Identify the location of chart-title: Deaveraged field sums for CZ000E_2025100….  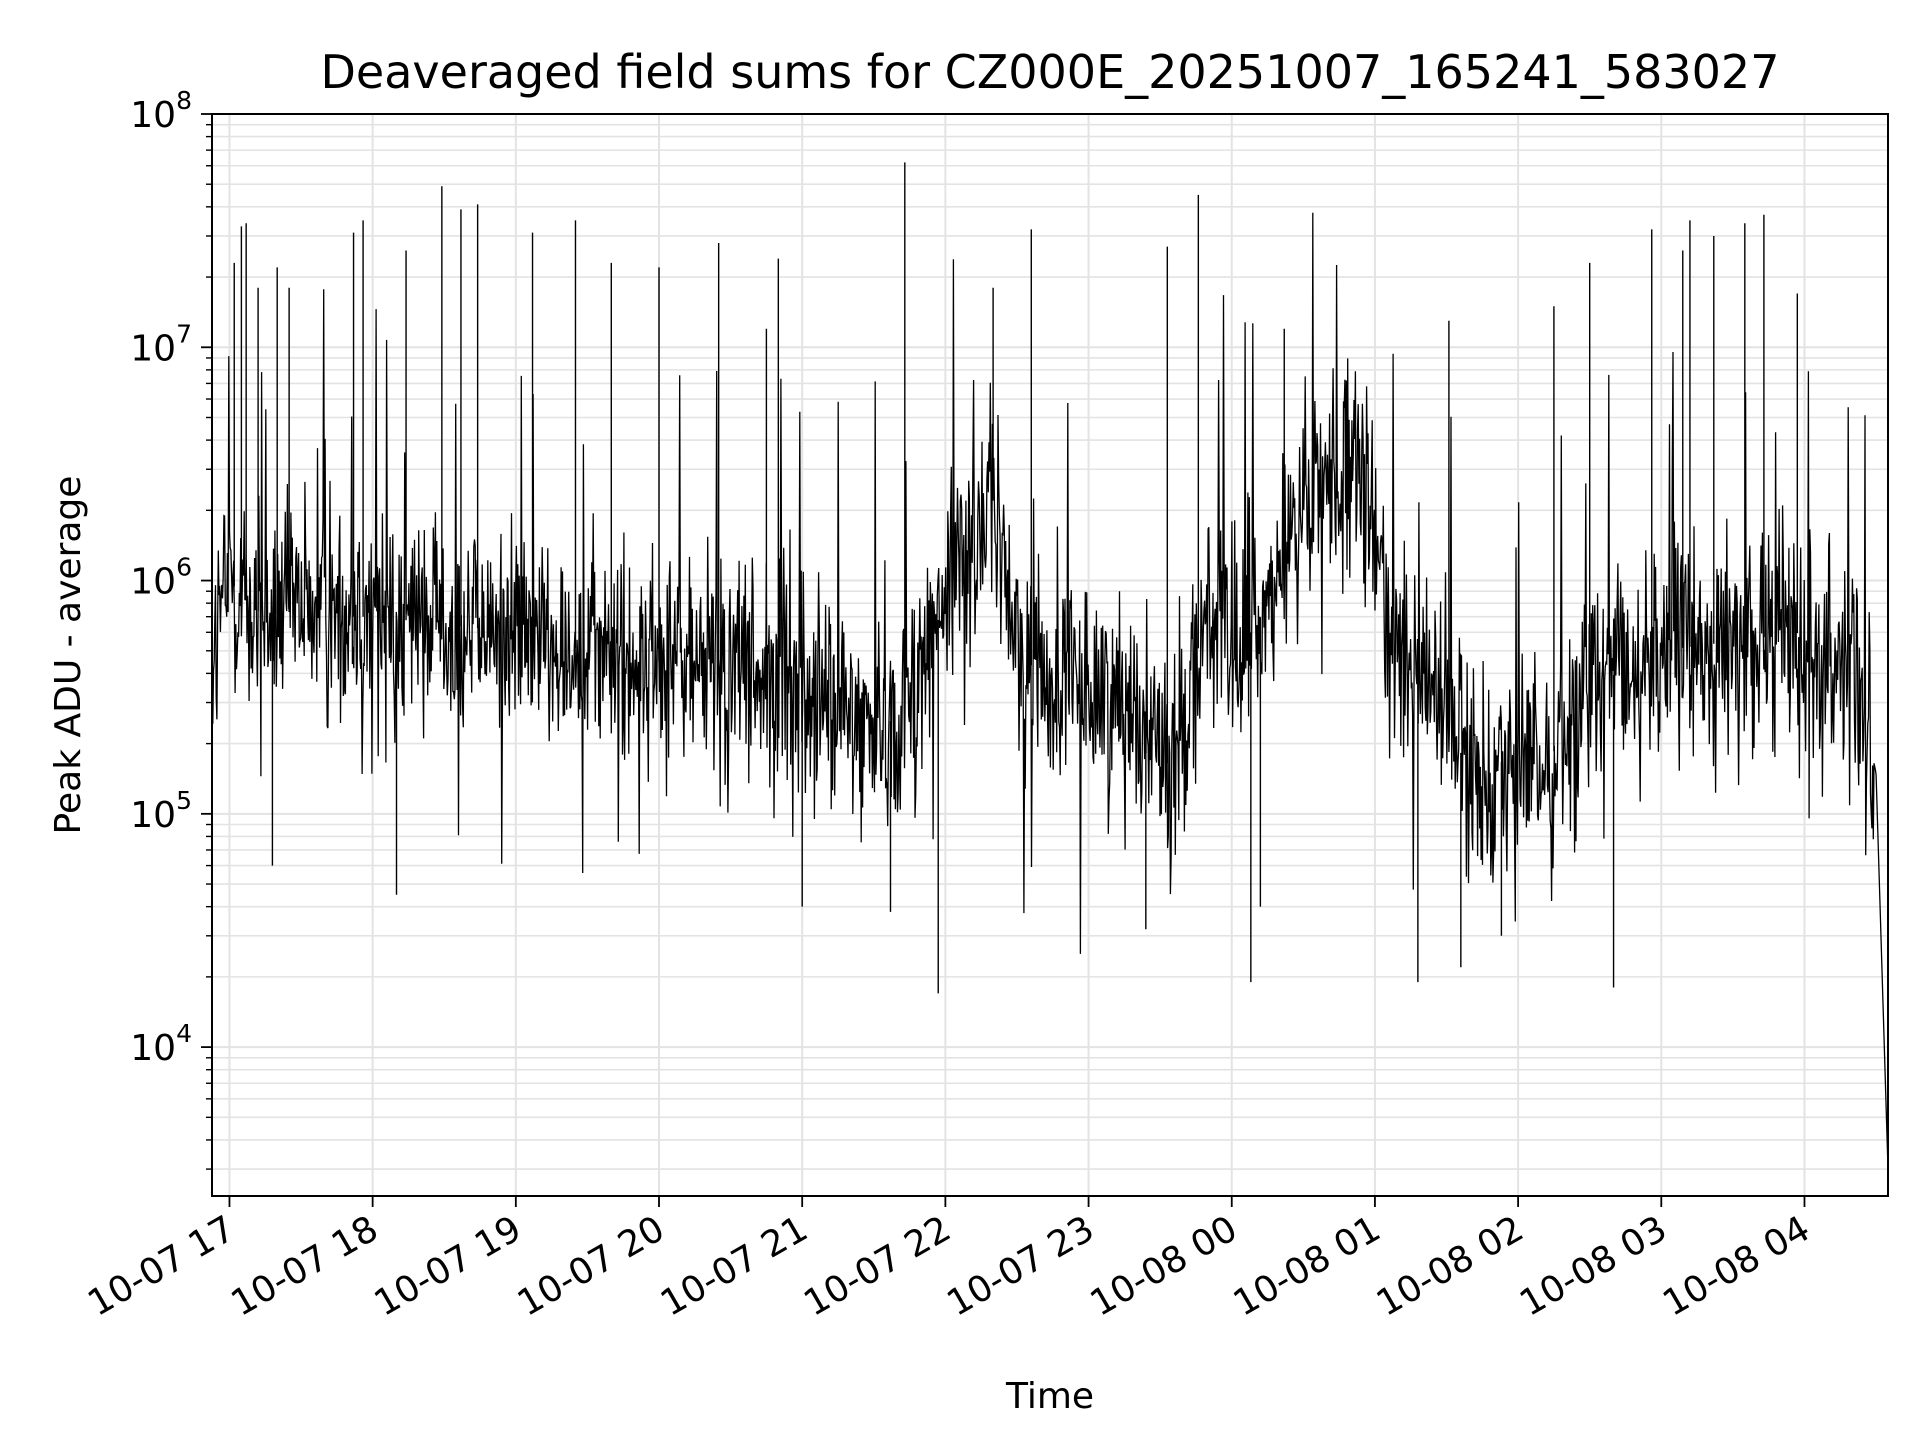
(1050, 72).